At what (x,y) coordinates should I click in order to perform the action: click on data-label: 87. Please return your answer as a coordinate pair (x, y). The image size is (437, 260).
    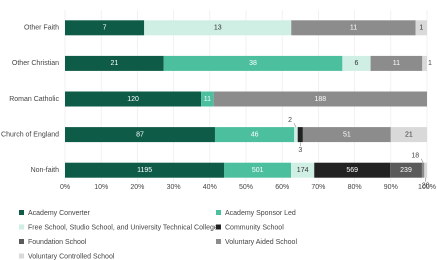
    Looking at the image, I should click on (140, 134).